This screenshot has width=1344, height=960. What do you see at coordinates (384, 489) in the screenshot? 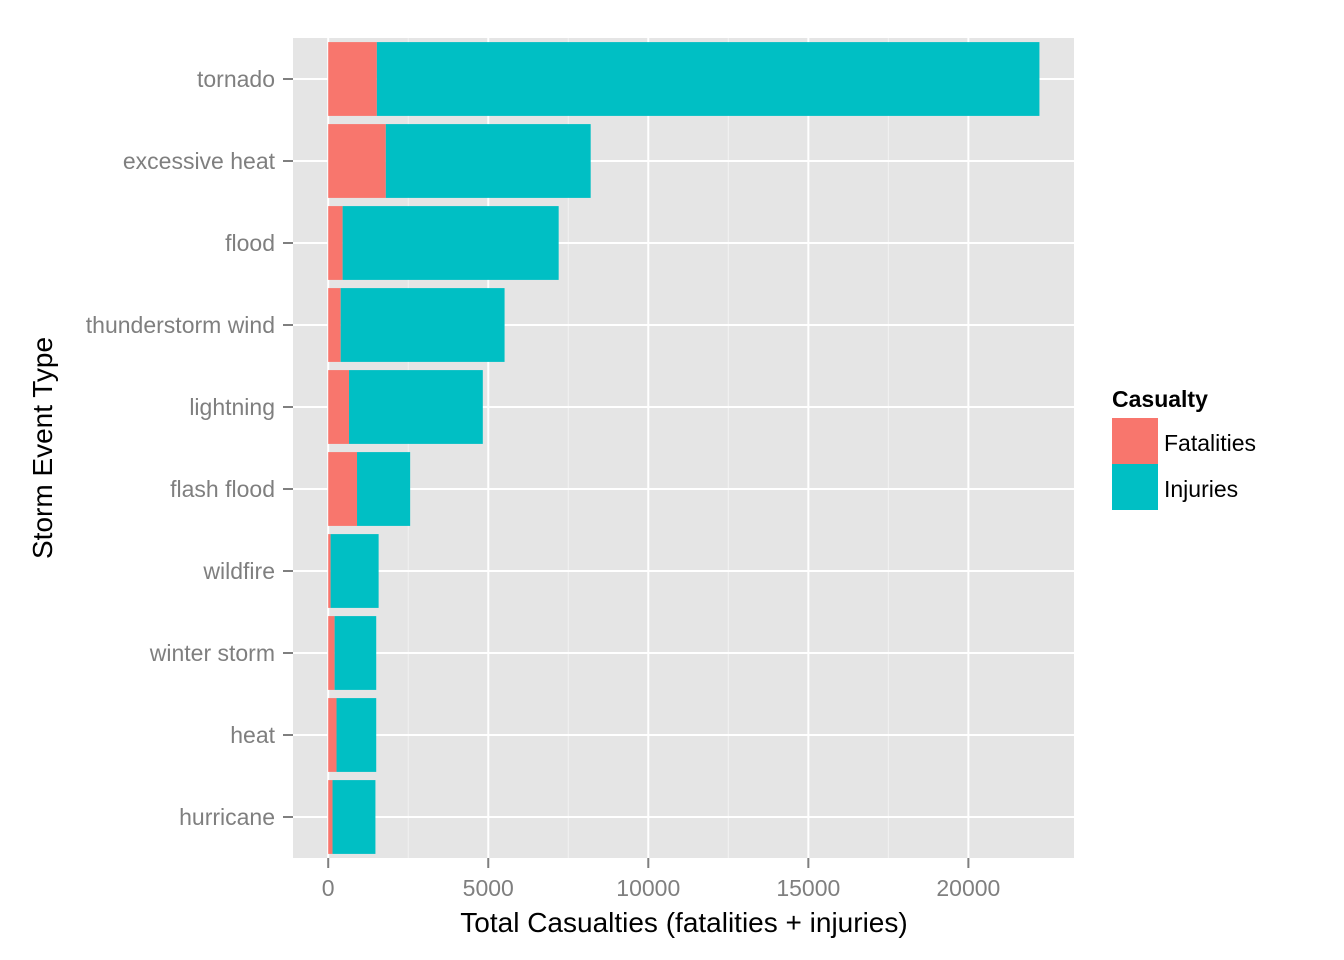
I see `bar-flash-flood-injuries` at bounding box center [384, 489].